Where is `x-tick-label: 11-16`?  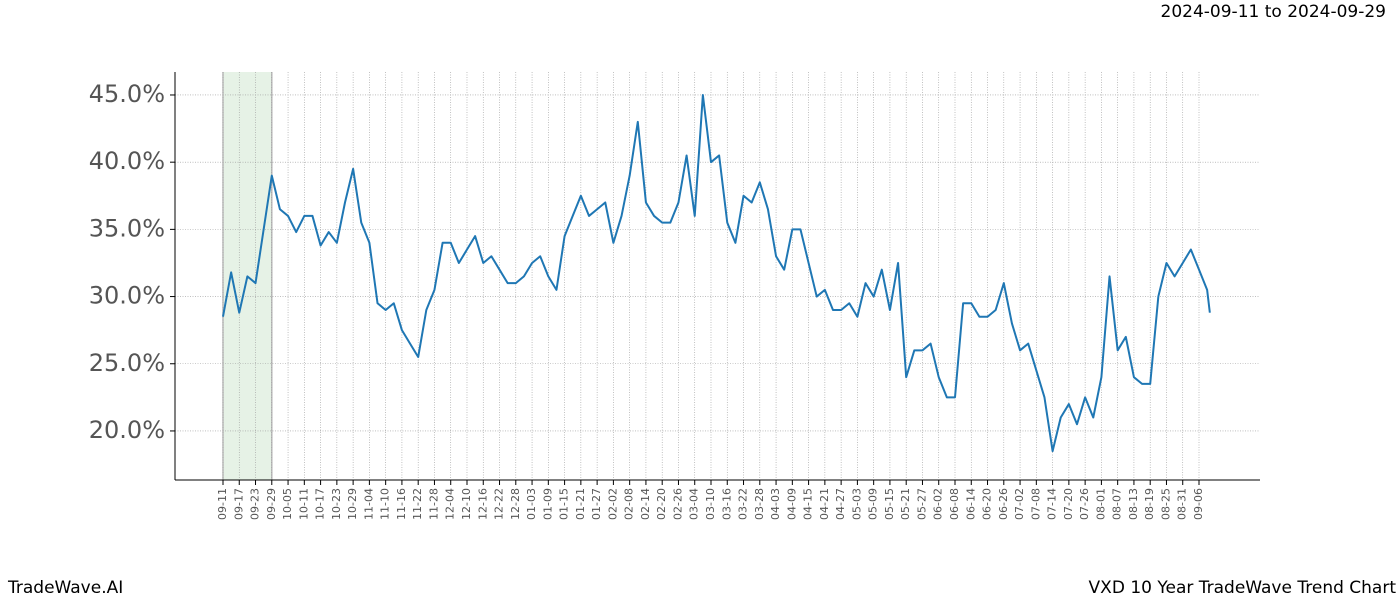
x-tick-label: 11-16 is located at coordinates (401, 504).